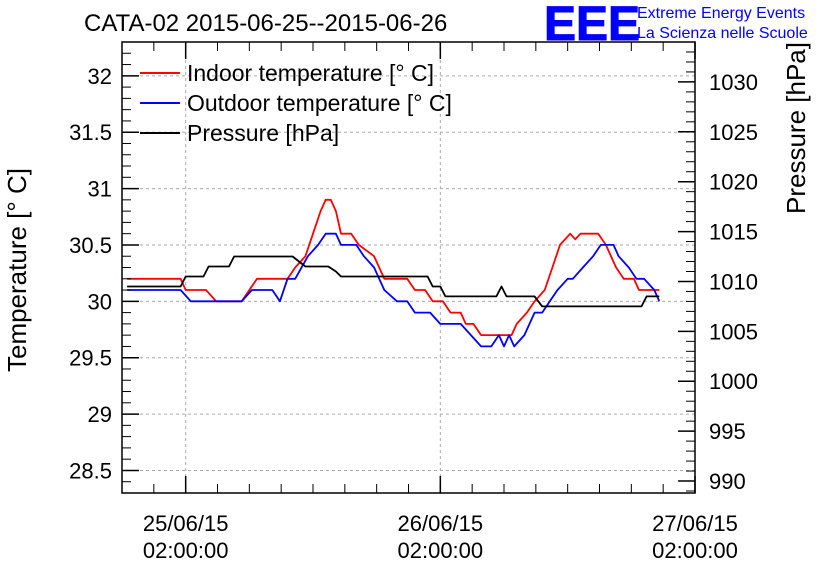 The width and height of the screenshot is (836, 572). What do you see at coordinates (100, 189) in the screenshot?
I see `y-tick-label: 31` at bounding box center [100, 189].